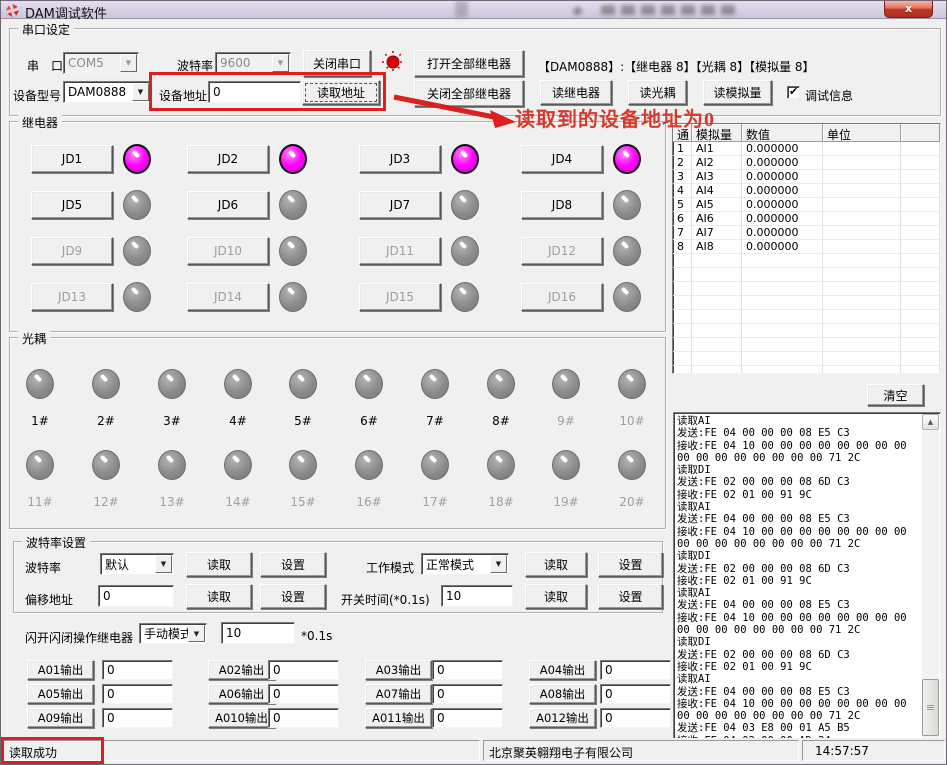  Describe the element at coordinates (793, 92) in the screenshot. I see `debug-info-checkbox` at that location.